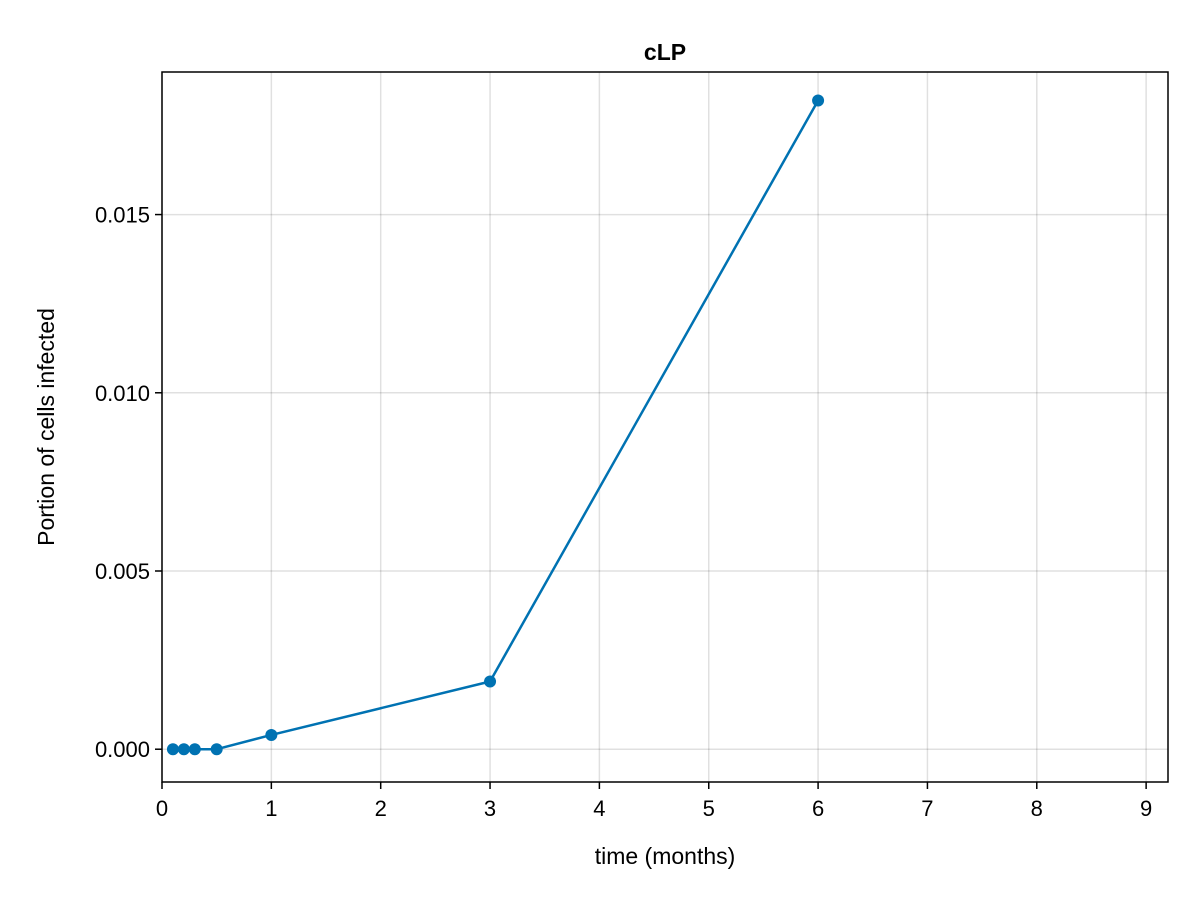 Image resolution: width=1200 pixels, height=900 pixels. I want to click on x-tick-label: 9, so click(1146, 808).